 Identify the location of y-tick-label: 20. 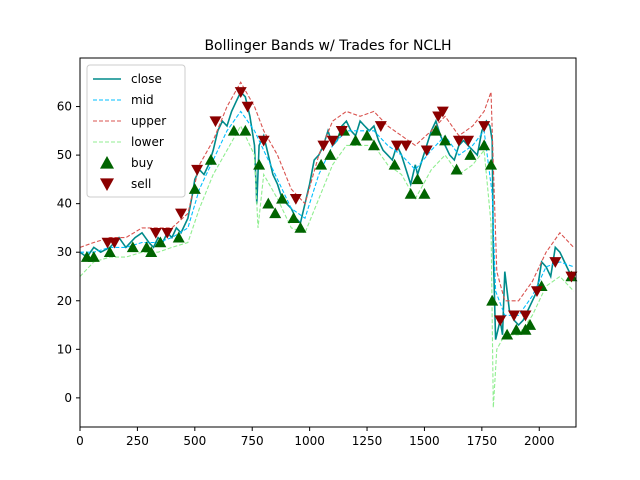
(64, 301).